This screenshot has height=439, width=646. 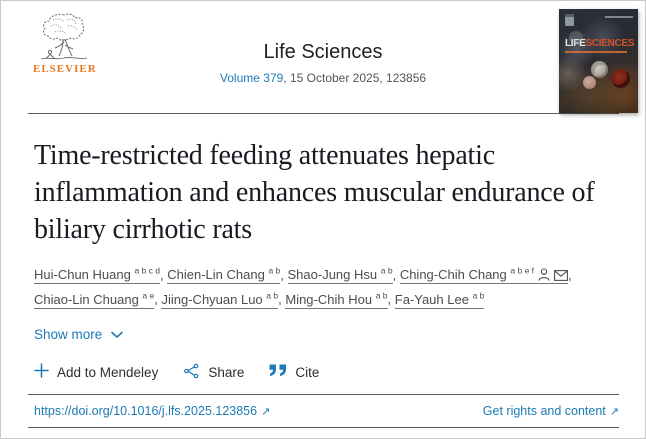 I want to click on plus-icon, so click(x=41, y=372).